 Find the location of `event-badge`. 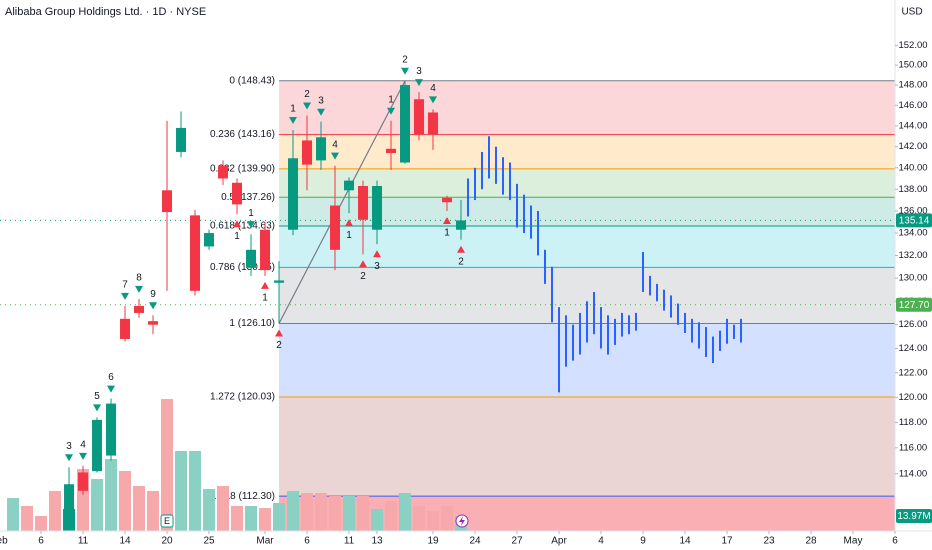

event-badge is located at coordinates (167, 521).